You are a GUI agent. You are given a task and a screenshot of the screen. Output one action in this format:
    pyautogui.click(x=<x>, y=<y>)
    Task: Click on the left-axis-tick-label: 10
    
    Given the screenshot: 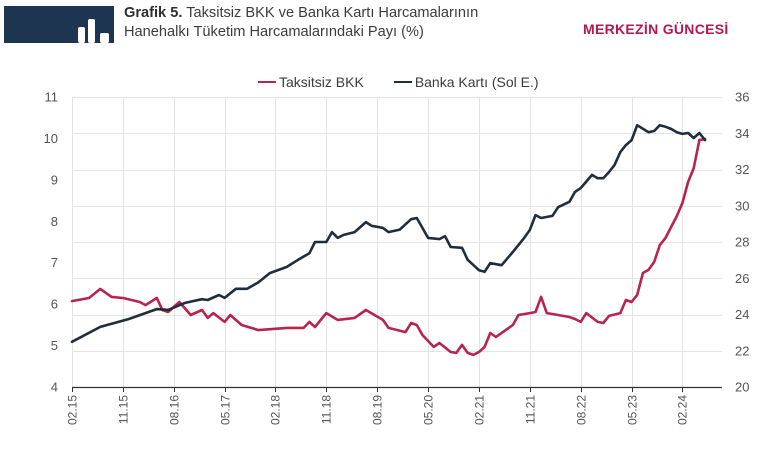 What is the action you would take?
    pyautogui.click(x=51, y=138)
    